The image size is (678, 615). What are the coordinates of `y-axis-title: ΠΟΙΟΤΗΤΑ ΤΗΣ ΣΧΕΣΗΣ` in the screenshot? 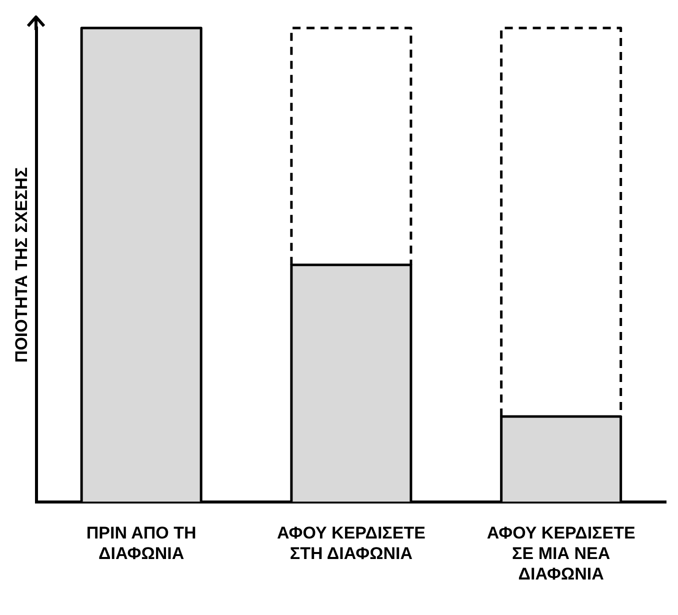 It's located at (21, 265).